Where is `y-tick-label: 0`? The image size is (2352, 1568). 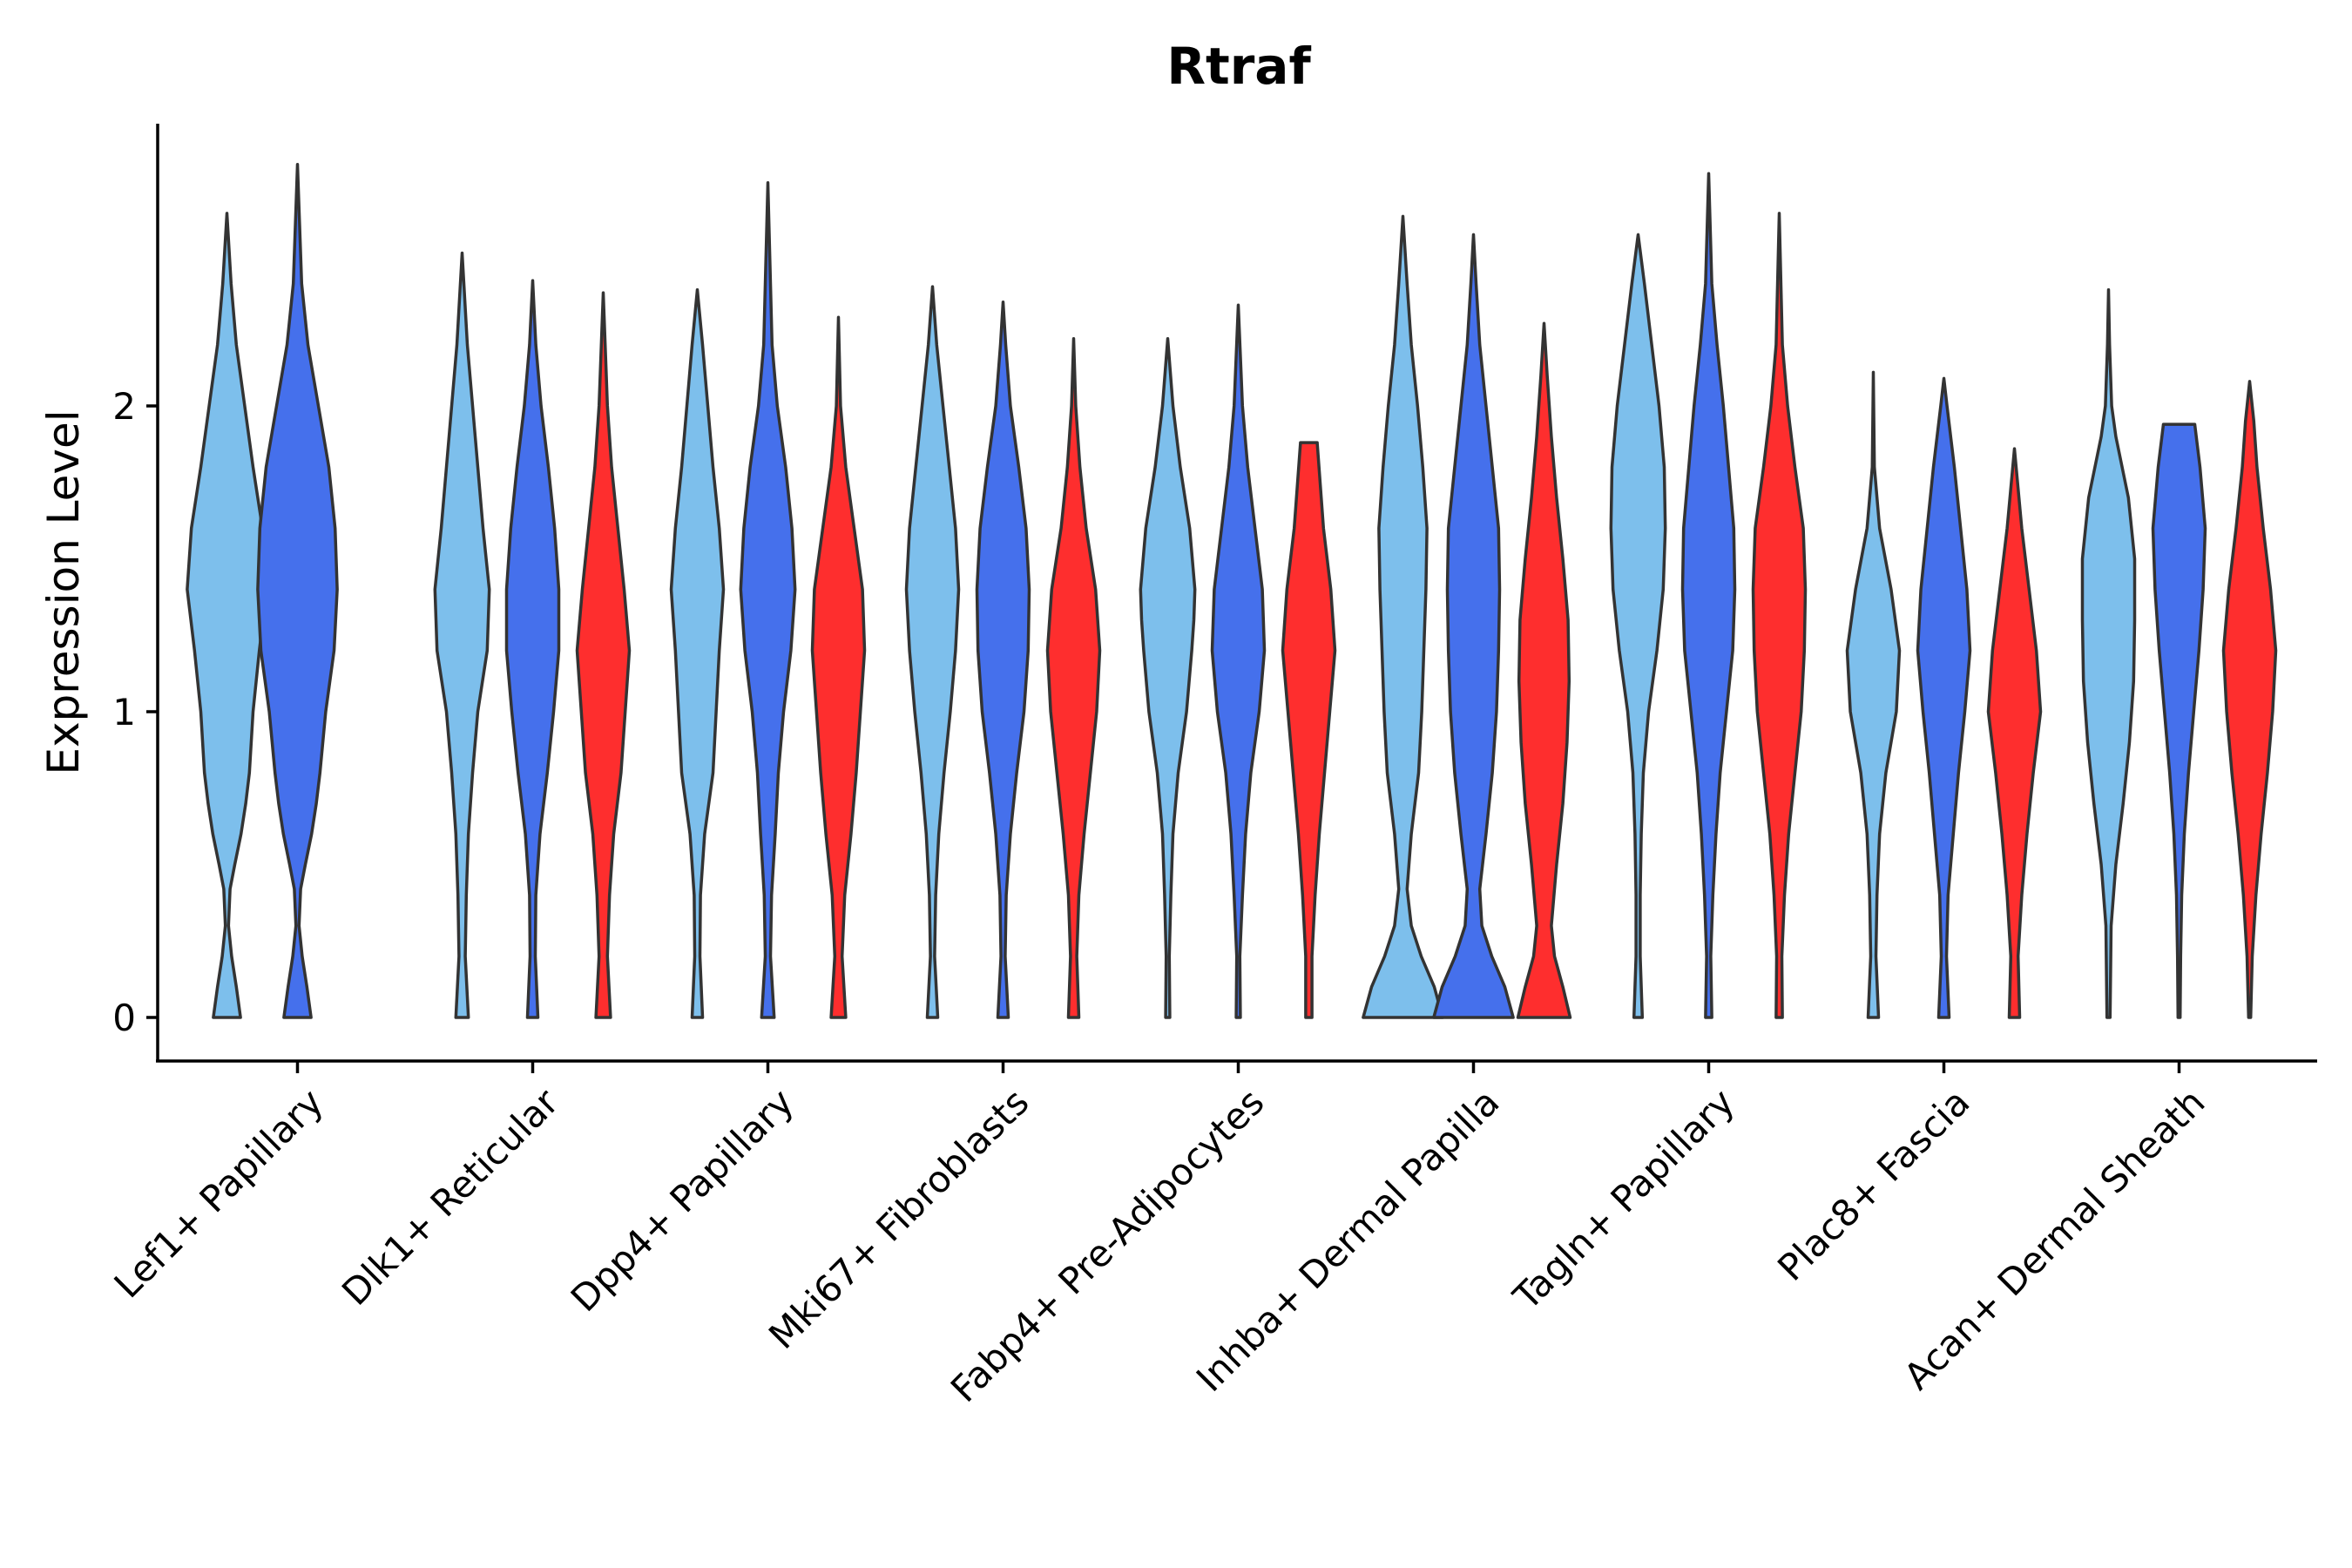 y-tick-label: 0 is located at coordinates (124, 1018).